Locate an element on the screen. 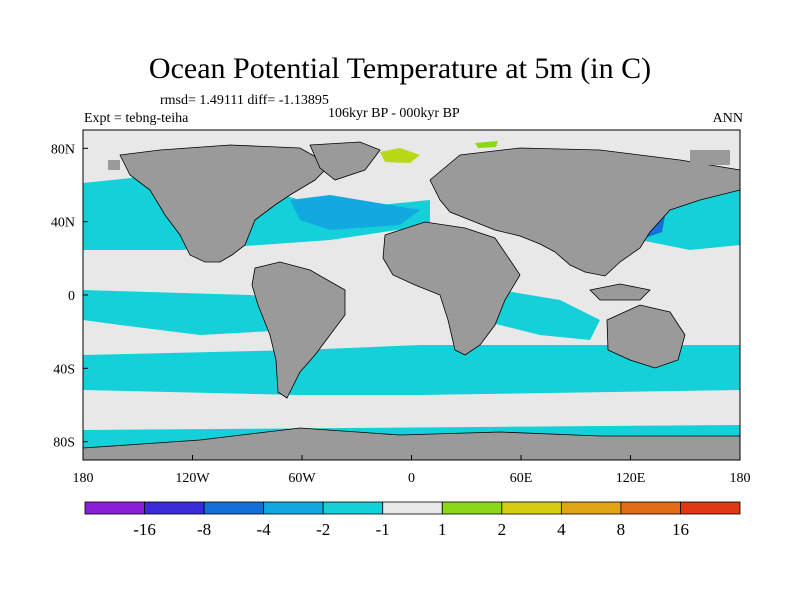  land-africa is located at coordinates (451, 288).